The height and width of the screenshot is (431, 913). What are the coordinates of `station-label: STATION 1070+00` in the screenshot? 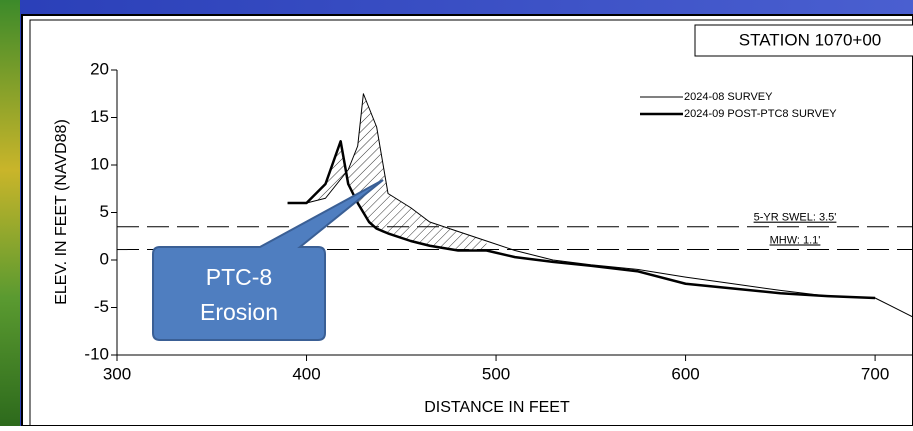 It's located at (810, 39).